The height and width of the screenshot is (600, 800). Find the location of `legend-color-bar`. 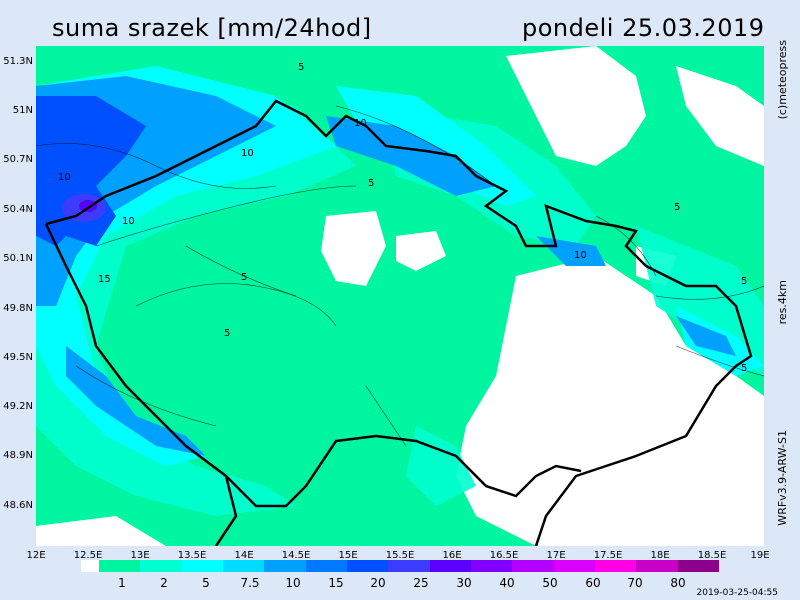

legend-color-bar is located at coordinates (90, 566).